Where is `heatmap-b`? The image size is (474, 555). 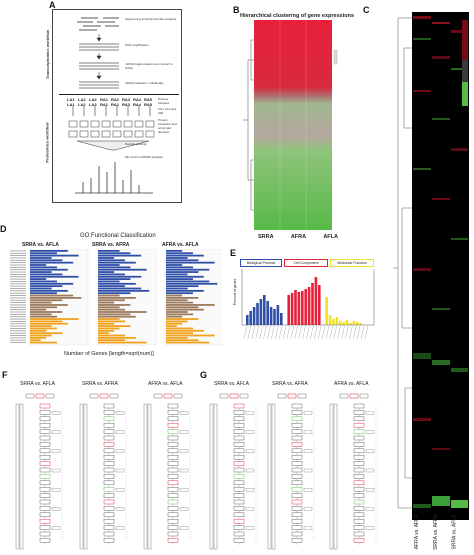 heatmap-b is located at coordinates (290, 125).